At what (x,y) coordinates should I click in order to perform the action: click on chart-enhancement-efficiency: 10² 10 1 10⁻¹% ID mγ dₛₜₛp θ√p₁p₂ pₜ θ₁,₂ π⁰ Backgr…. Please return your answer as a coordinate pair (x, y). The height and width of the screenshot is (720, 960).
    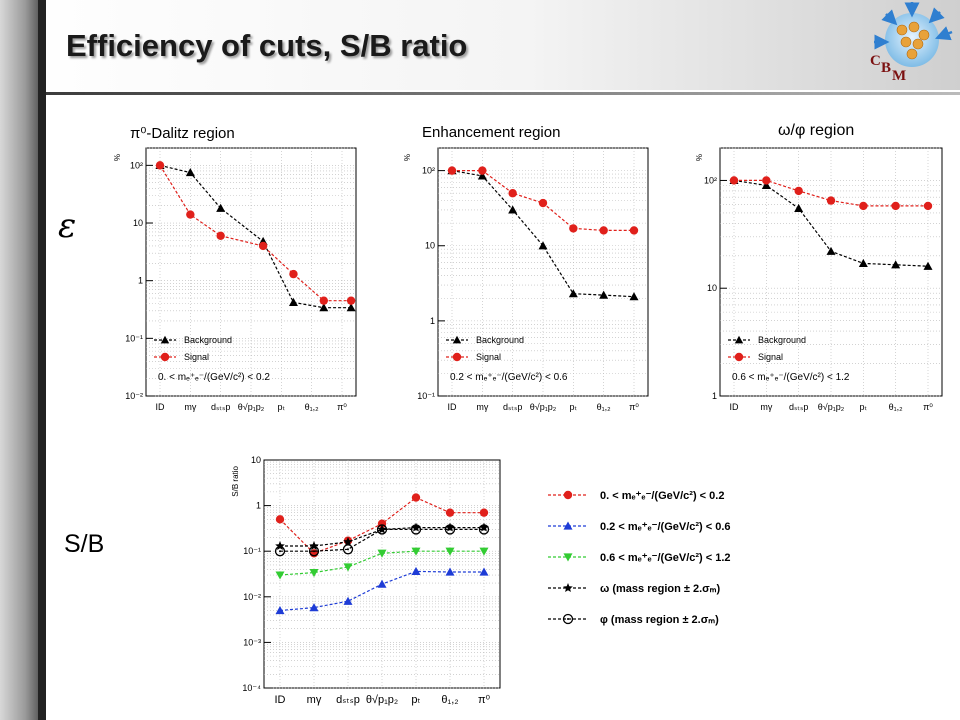
    Looking at the image, I should click on (526, 279).